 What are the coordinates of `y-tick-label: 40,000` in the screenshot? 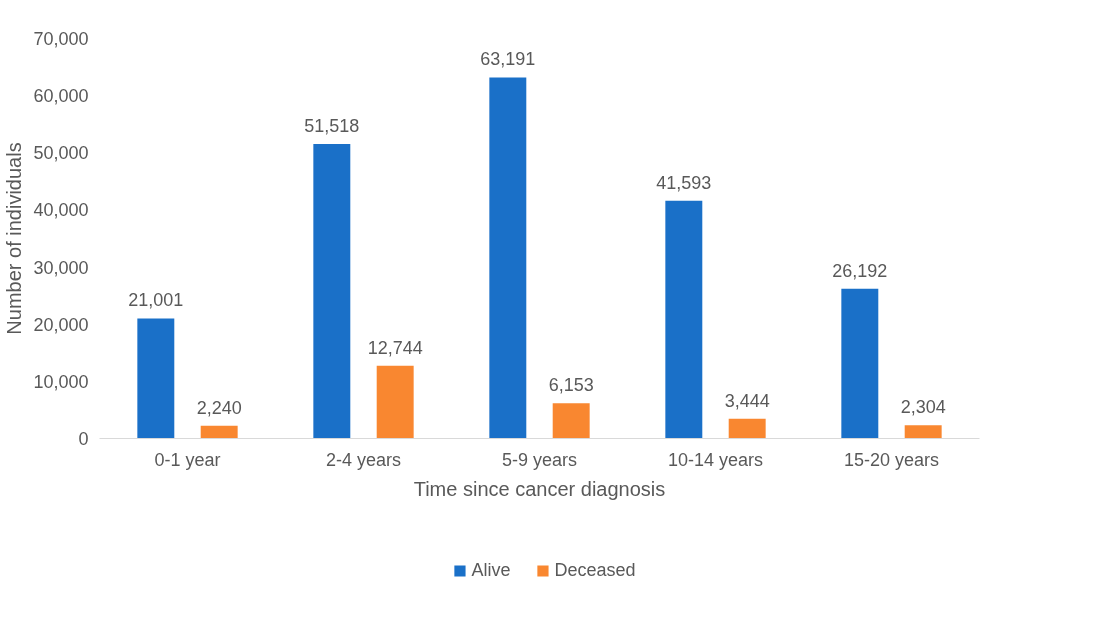 It's located at (61, 210).